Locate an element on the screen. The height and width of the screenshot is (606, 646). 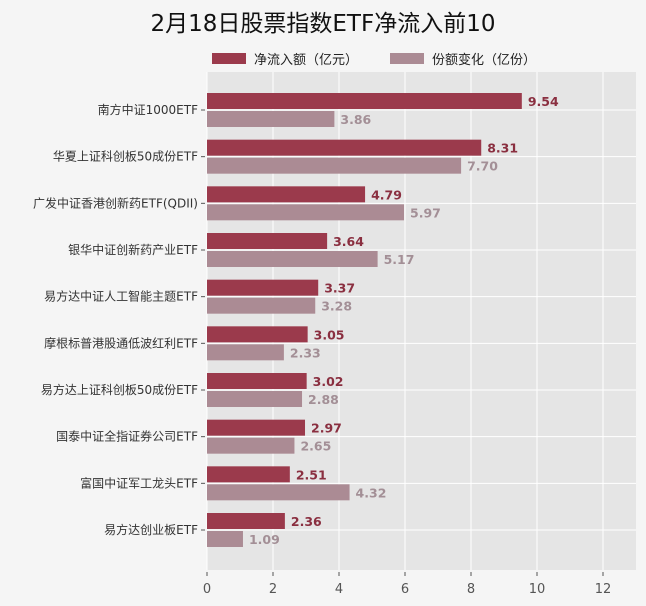
y-tick-label: 易方达创业板ETF is located at coordinates (151, 529).